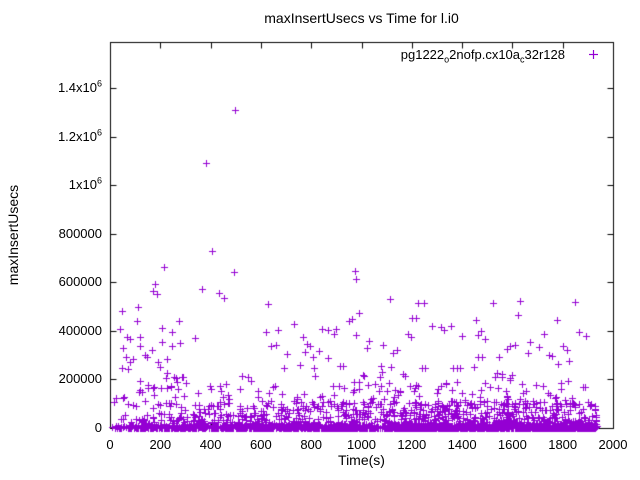 Image resolution: width=640 pixels, height=480 pixels. I want to click on y-tick-label: 800000, so click(80, 233).